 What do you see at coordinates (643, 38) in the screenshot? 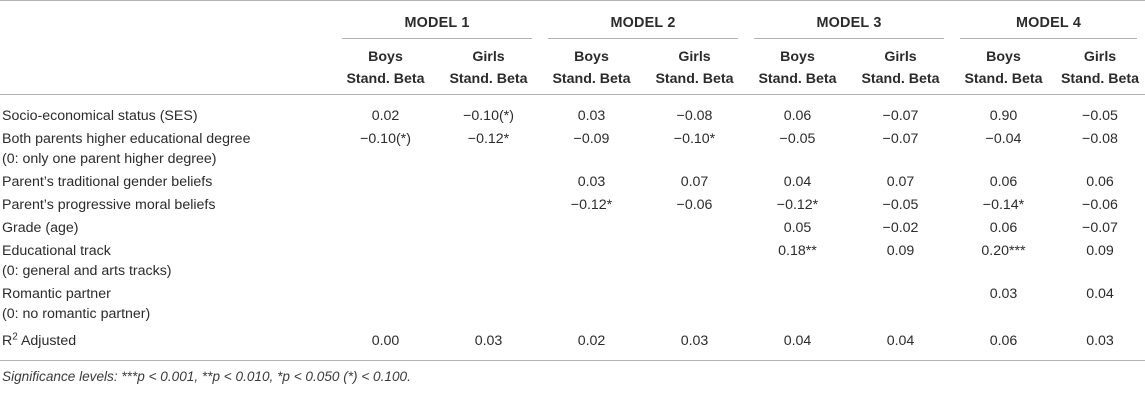
I see `model-2-rule` at bounding box center [643, 38].